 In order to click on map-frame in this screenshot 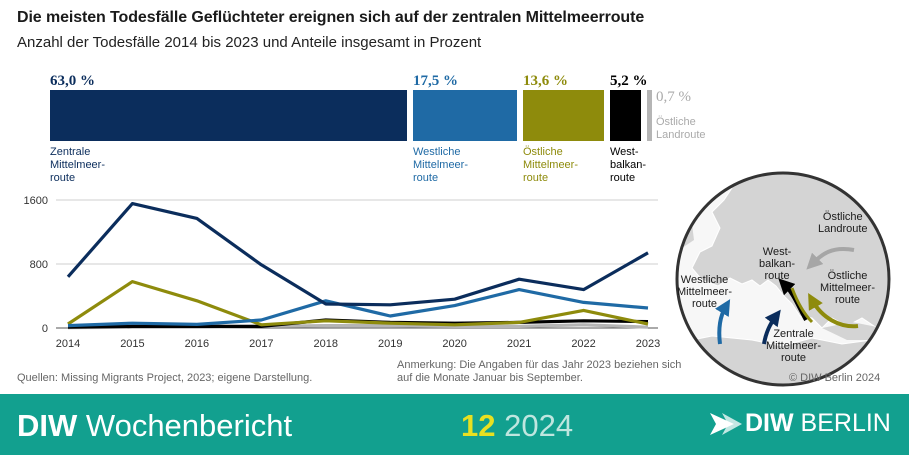, I will do `click(783, 279)`.